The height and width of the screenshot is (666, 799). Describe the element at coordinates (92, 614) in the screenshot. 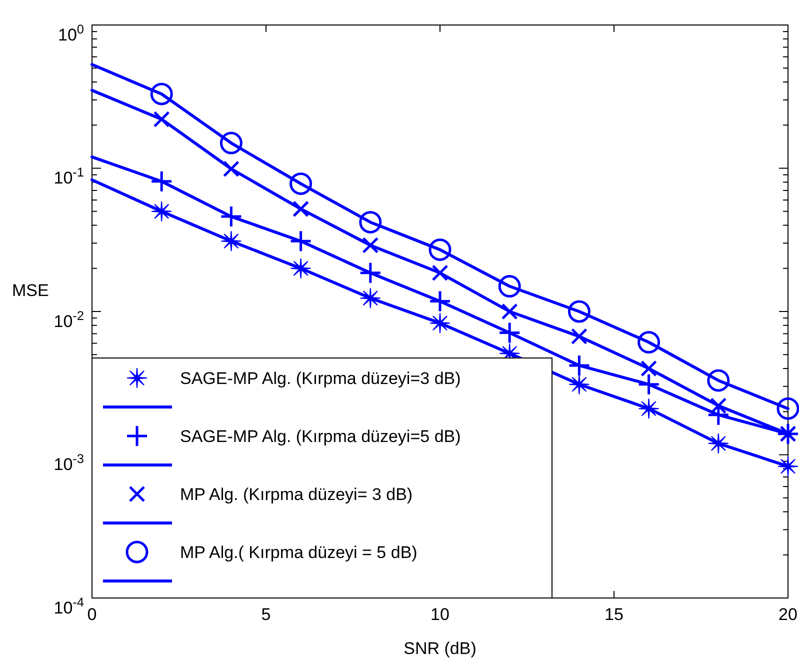

I see `x-tick-label: 0` at that location.